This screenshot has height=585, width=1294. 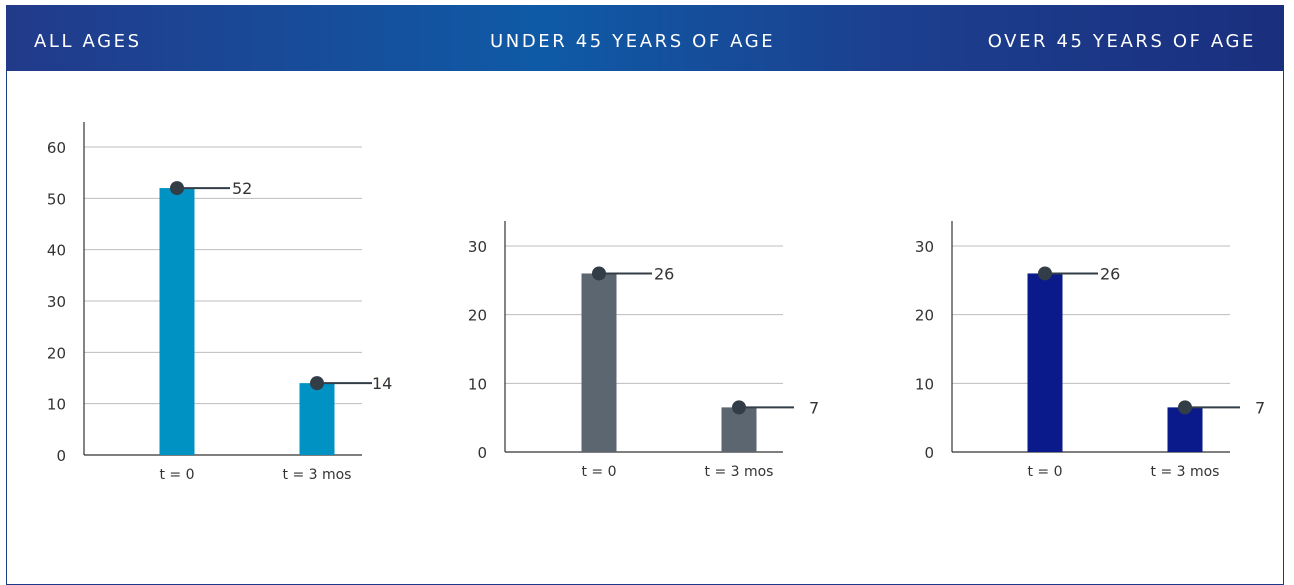 I want to click on header-under-45: UNDER 45 YEARS OF AGE, so click(x=633, y=41).